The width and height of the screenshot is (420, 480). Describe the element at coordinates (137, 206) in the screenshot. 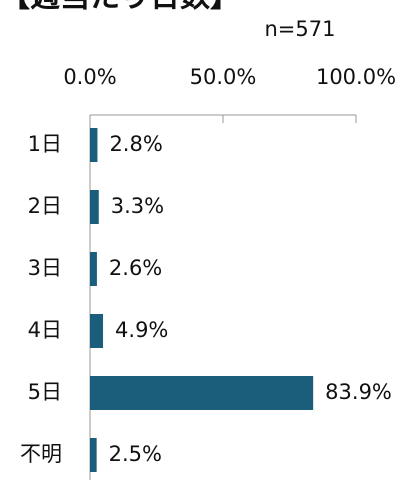

I see `data-label: 3.3%` at that location.